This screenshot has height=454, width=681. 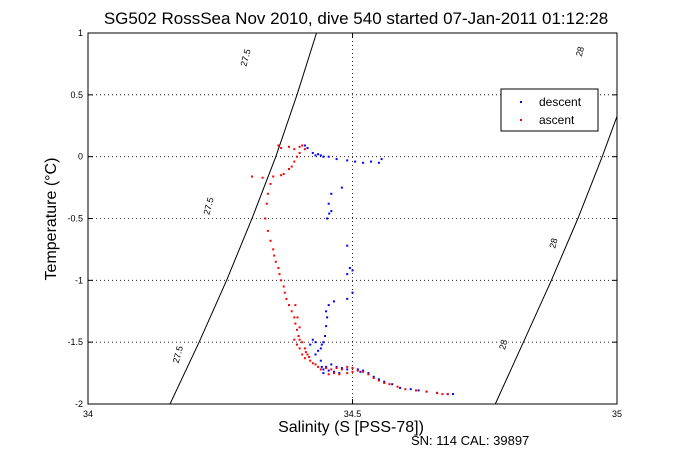 What do you see at coordinates (617, 414) in the screenshot?
I see `x-tick-label: 35` at bounding box center [617, 414].